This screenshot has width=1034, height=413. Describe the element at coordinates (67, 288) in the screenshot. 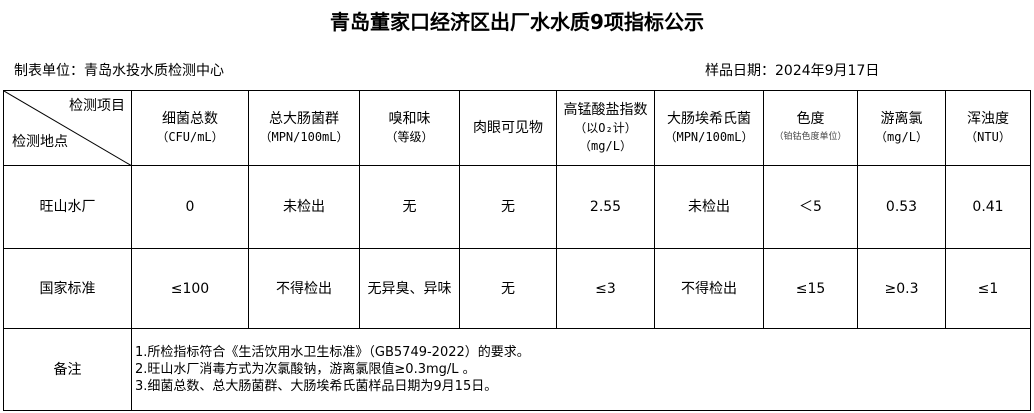

I see `row-label: 国家标准` at that location.